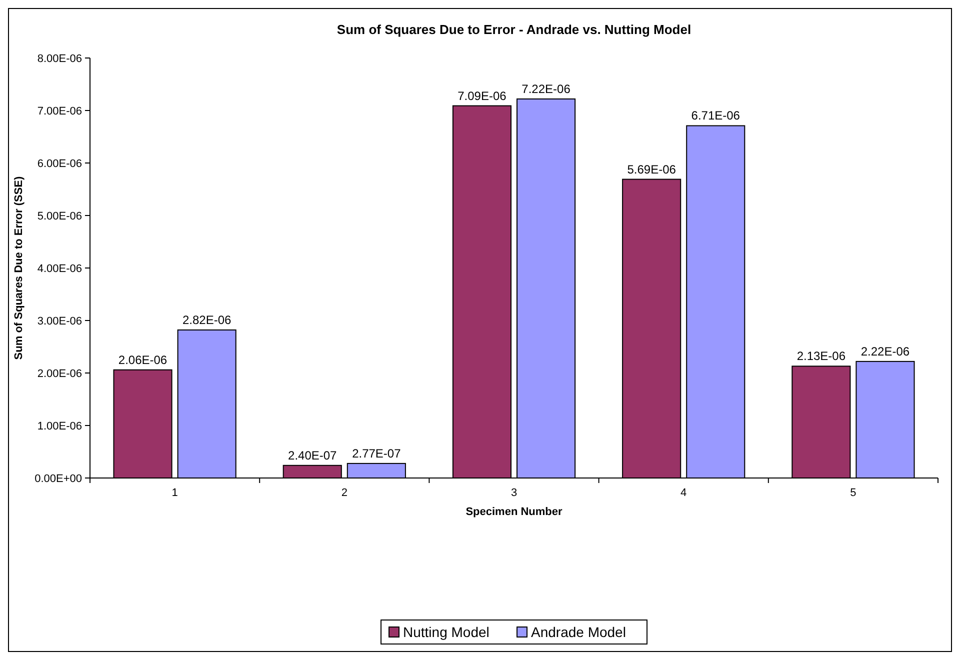  I want to click on data-label: 2.82E-06, so click(207, 319).